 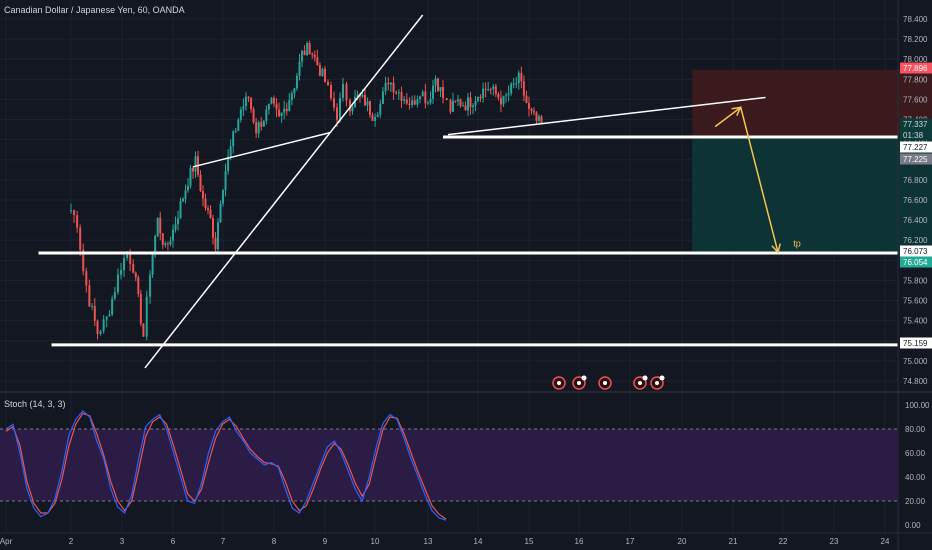 What do you see at coordinates (915, 262) in the screenshot?
I see `price-tag-text: 76.054` at bounding box center [915, 262].